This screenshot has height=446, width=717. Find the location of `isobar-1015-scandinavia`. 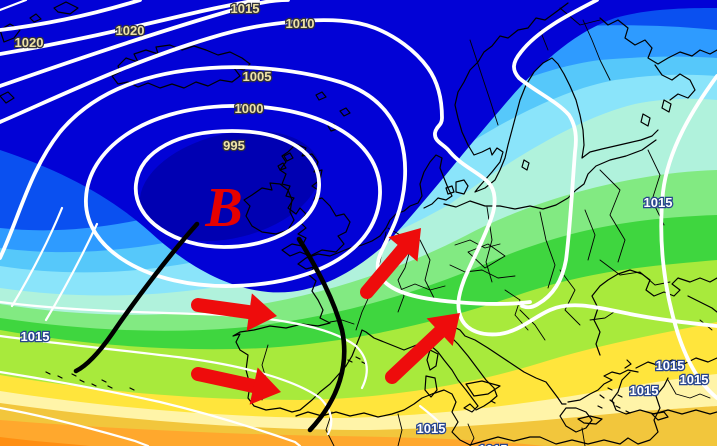

isobar-1015-scandinavia is located at coordinates (555, 155).